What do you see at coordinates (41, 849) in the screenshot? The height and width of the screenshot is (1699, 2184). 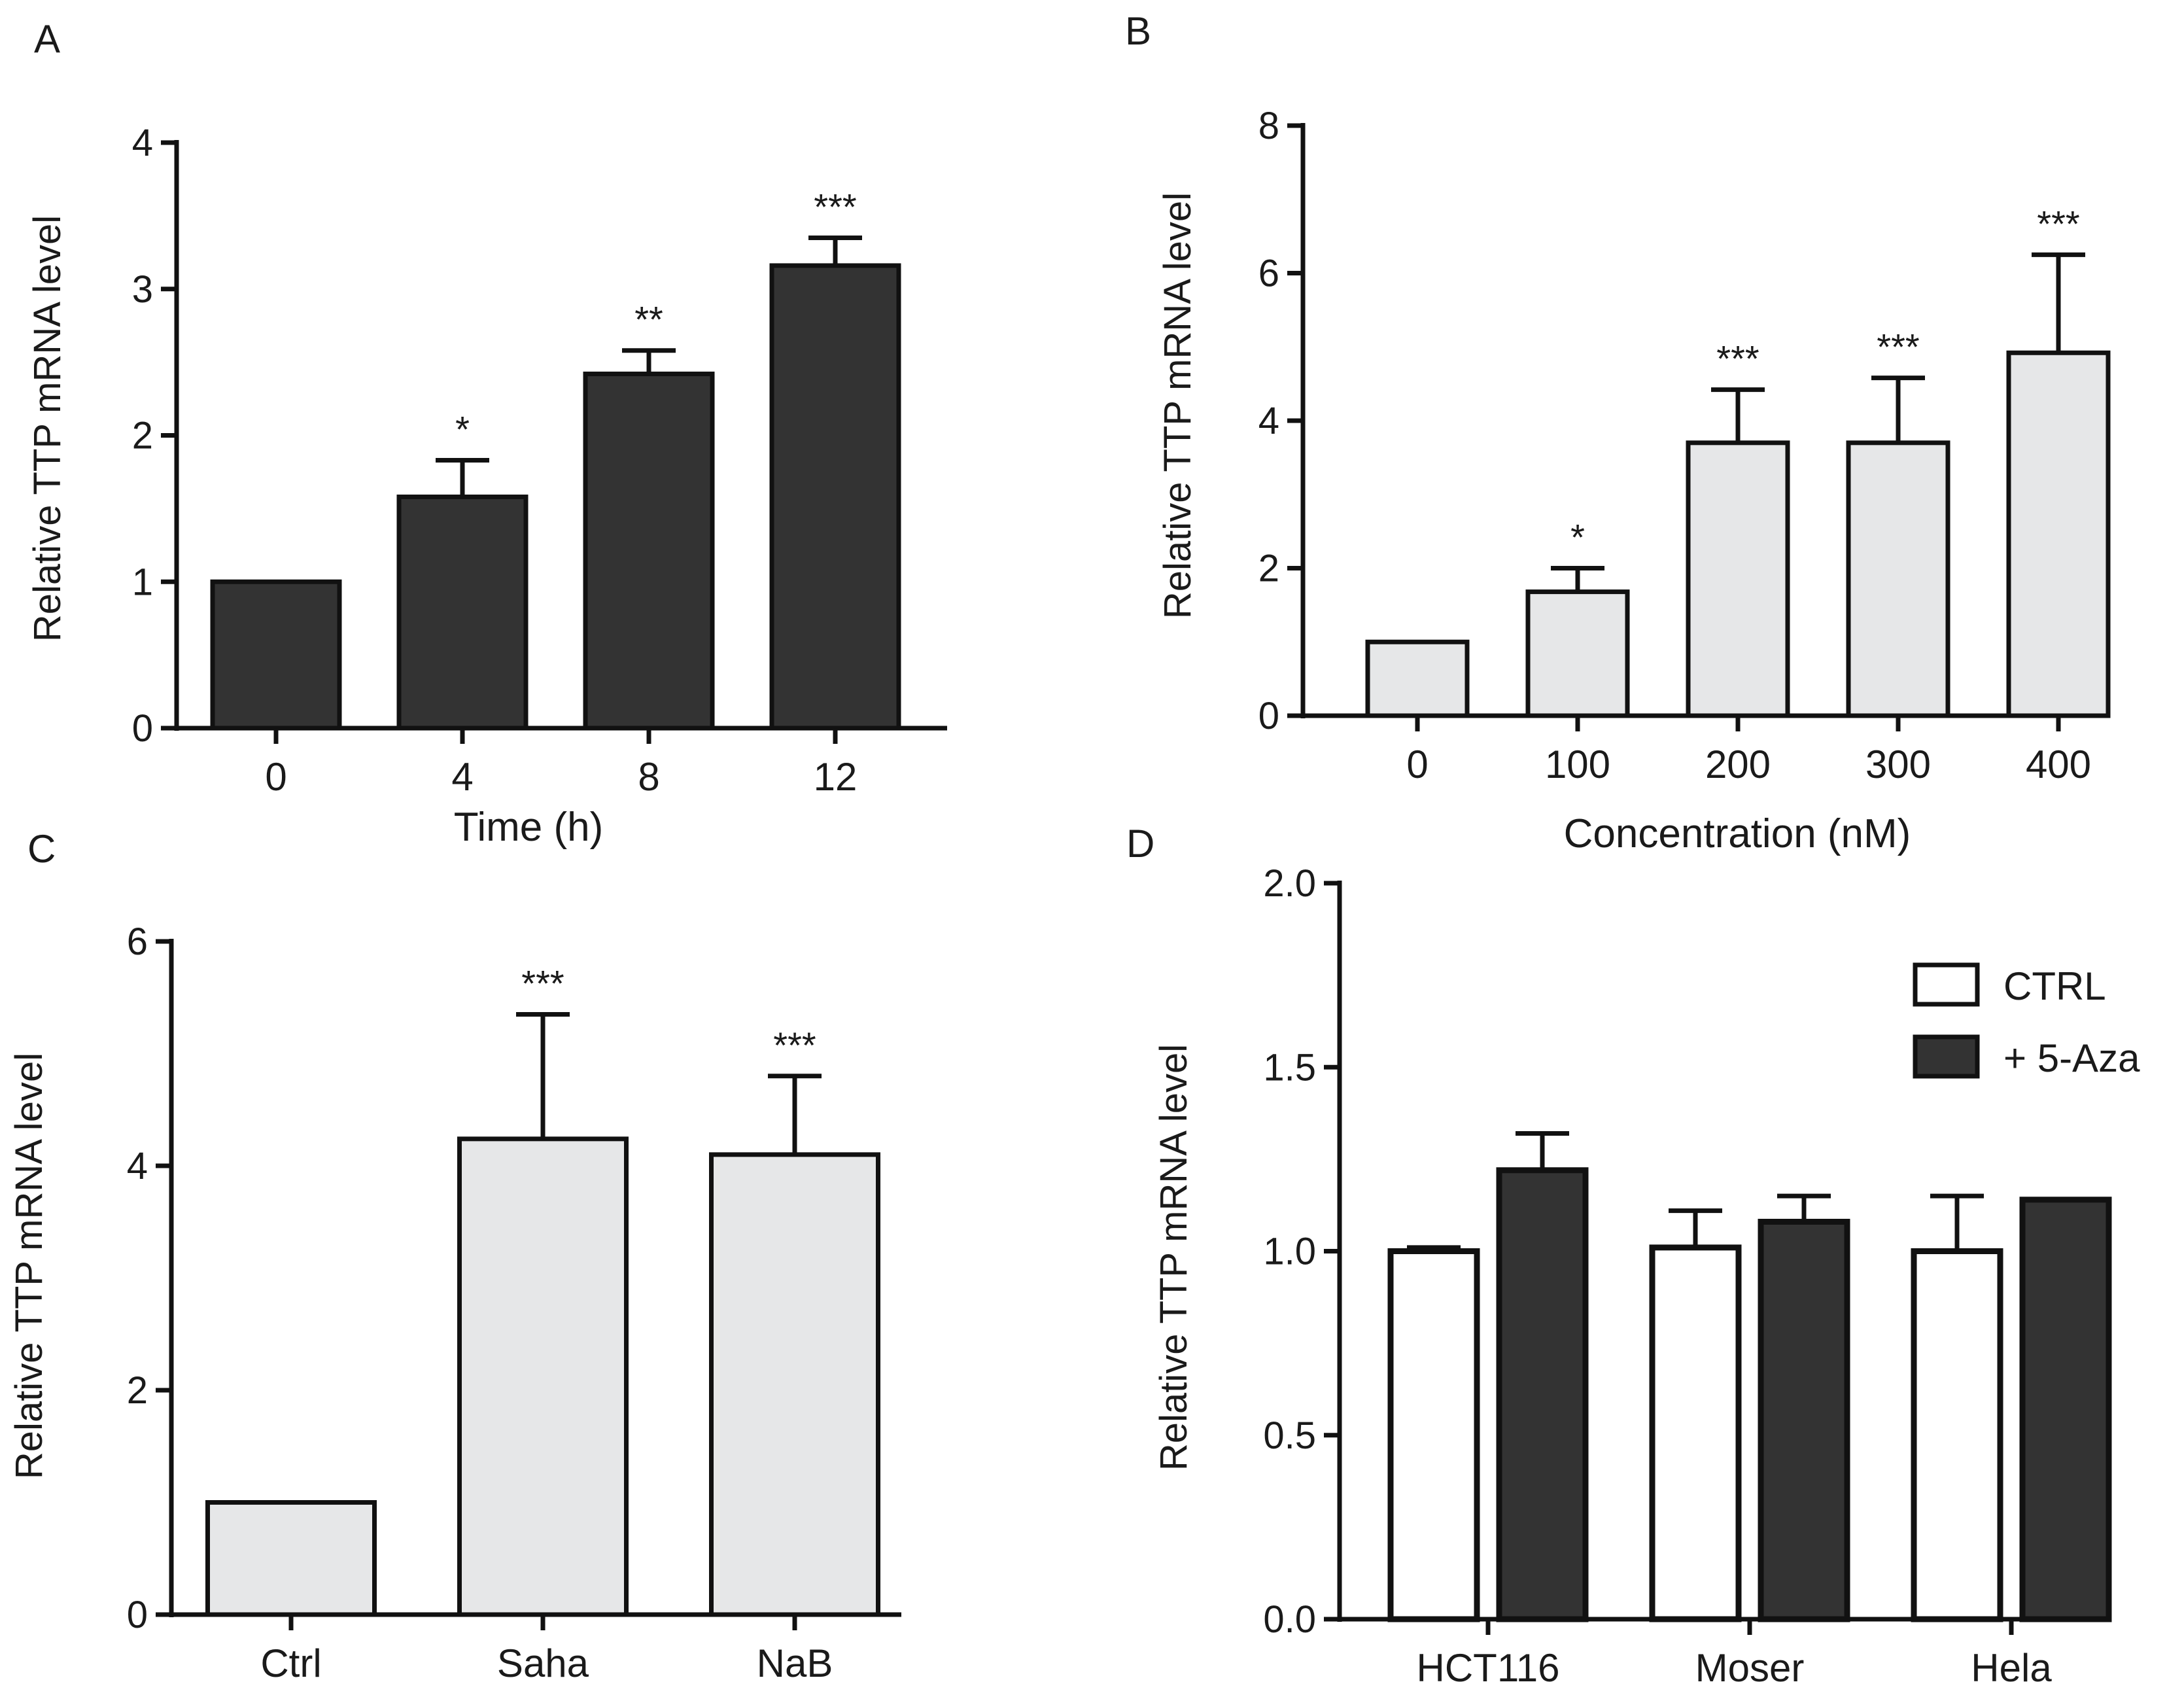 I see `panel-letter: C` at bounding box center [41, 849].